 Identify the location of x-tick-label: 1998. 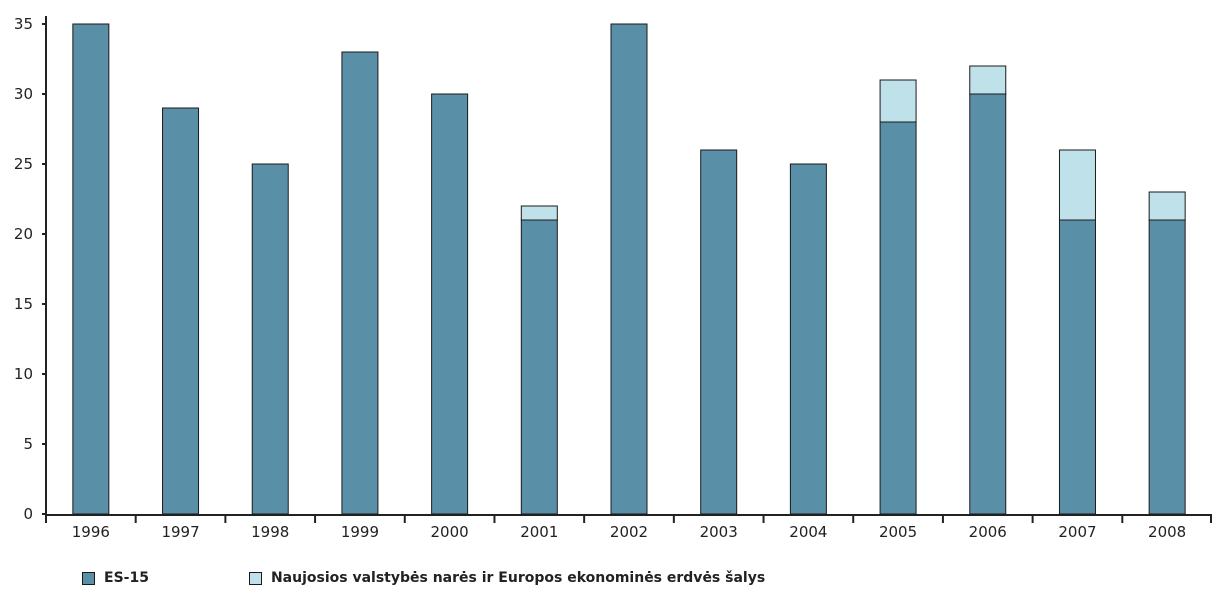
(270, 532).